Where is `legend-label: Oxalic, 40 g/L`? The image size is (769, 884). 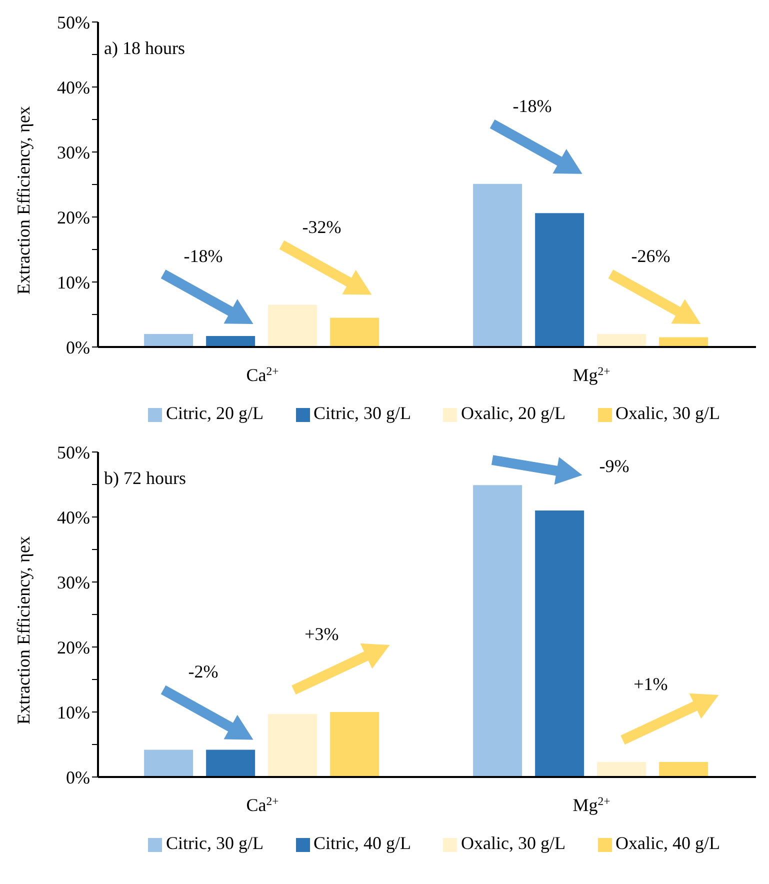 legend-label: Oxalic, 40 g/L is located at coordinates (668, 843).